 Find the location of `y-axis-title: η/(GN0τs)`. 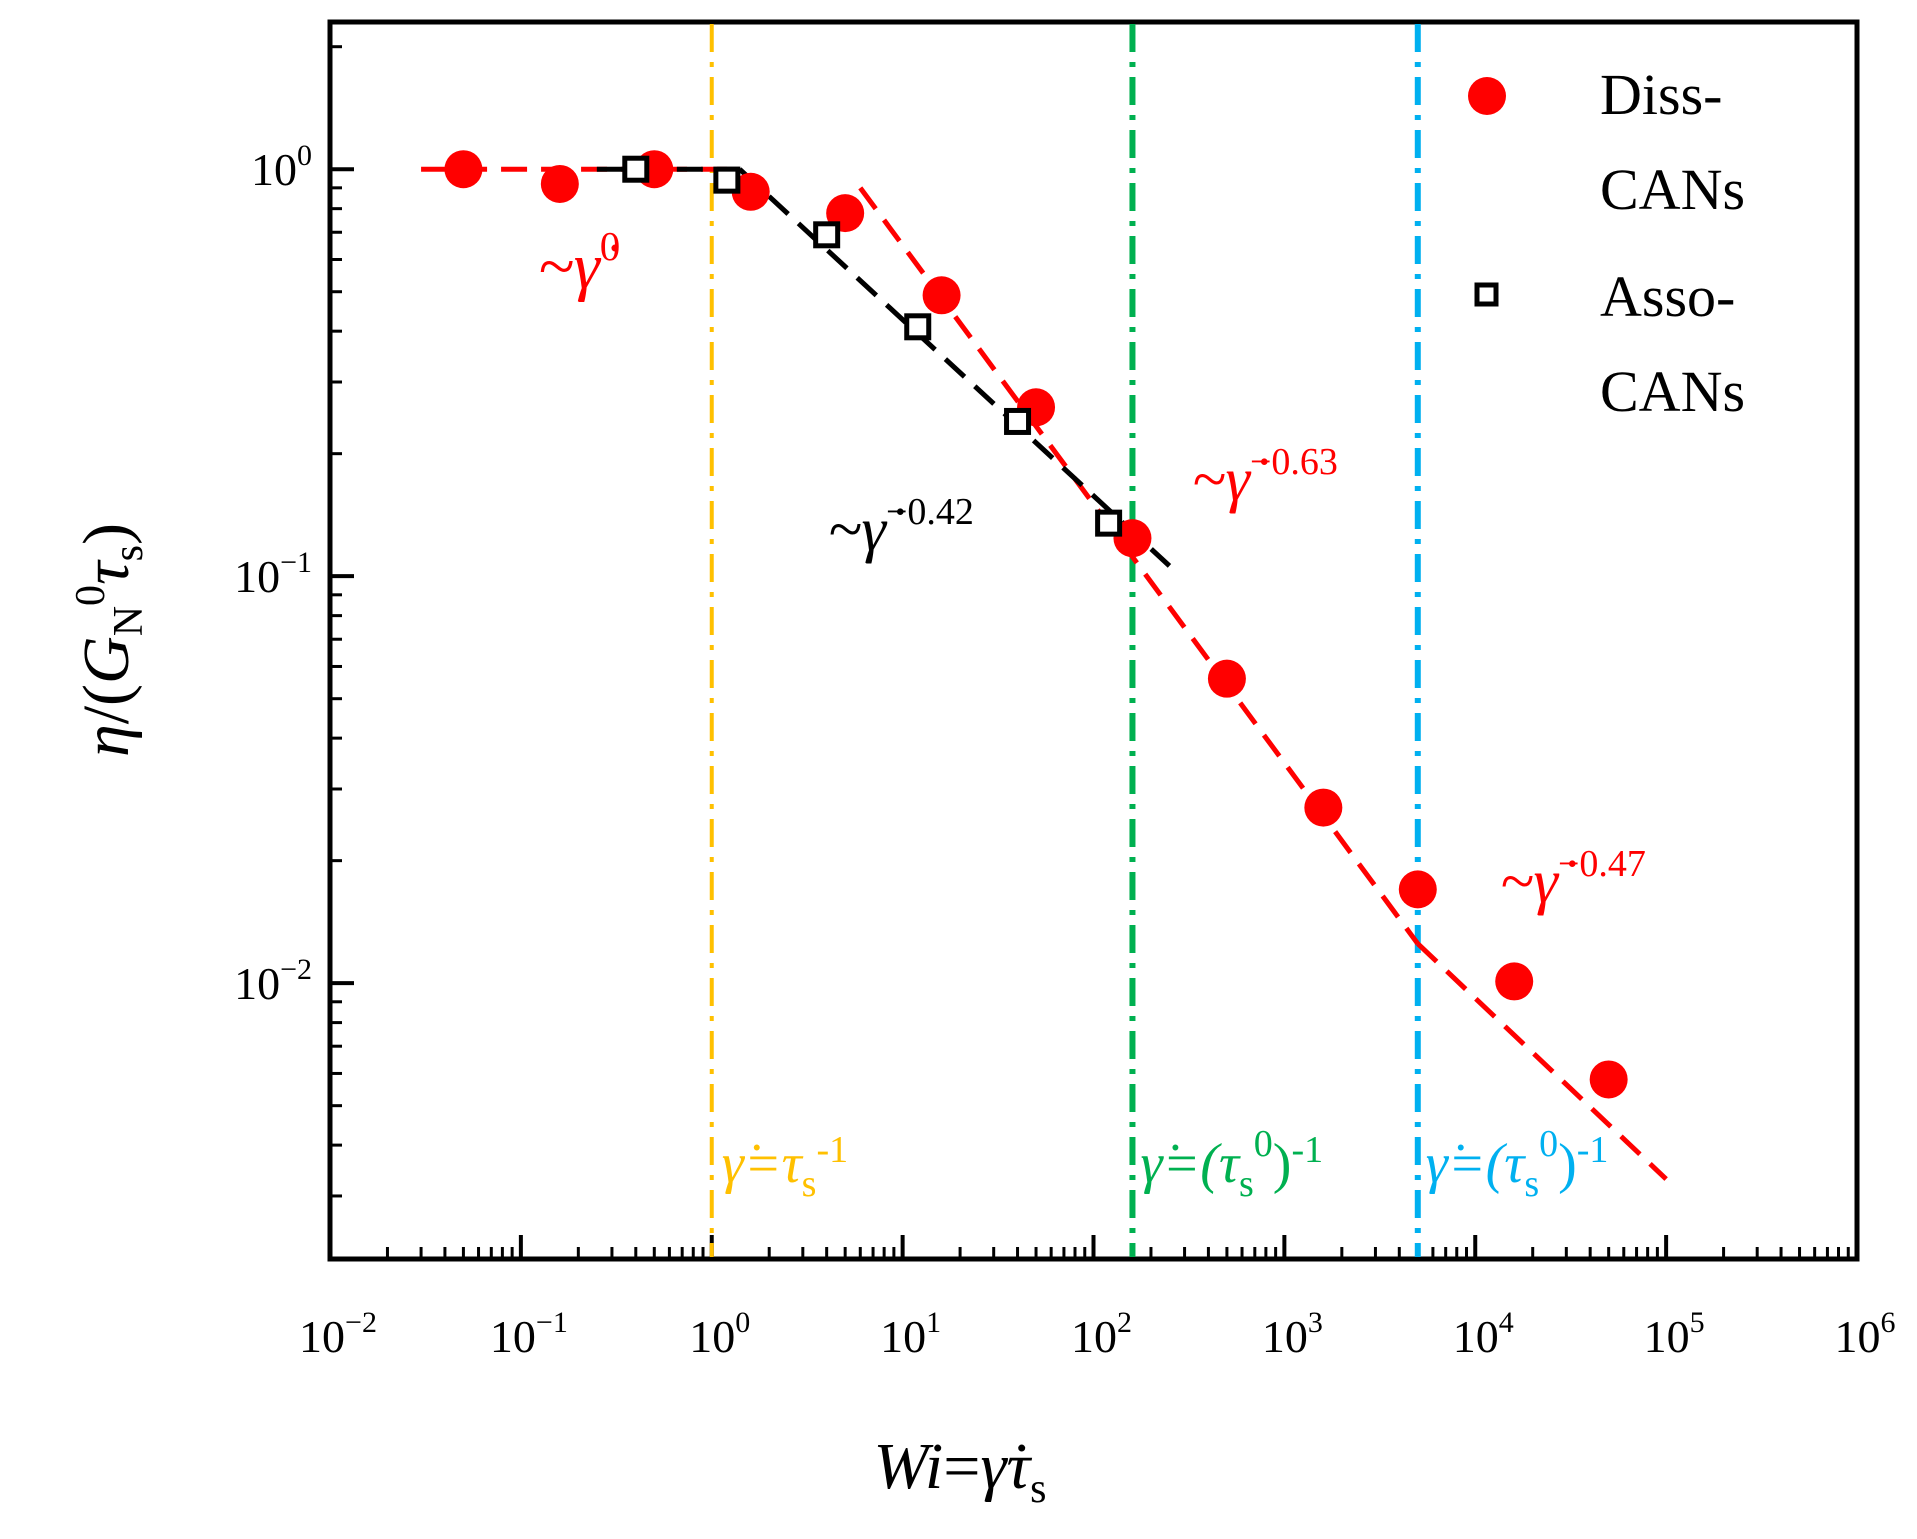

y-axis-title: η/(GN0τs) is located at coordinates (110, 640).